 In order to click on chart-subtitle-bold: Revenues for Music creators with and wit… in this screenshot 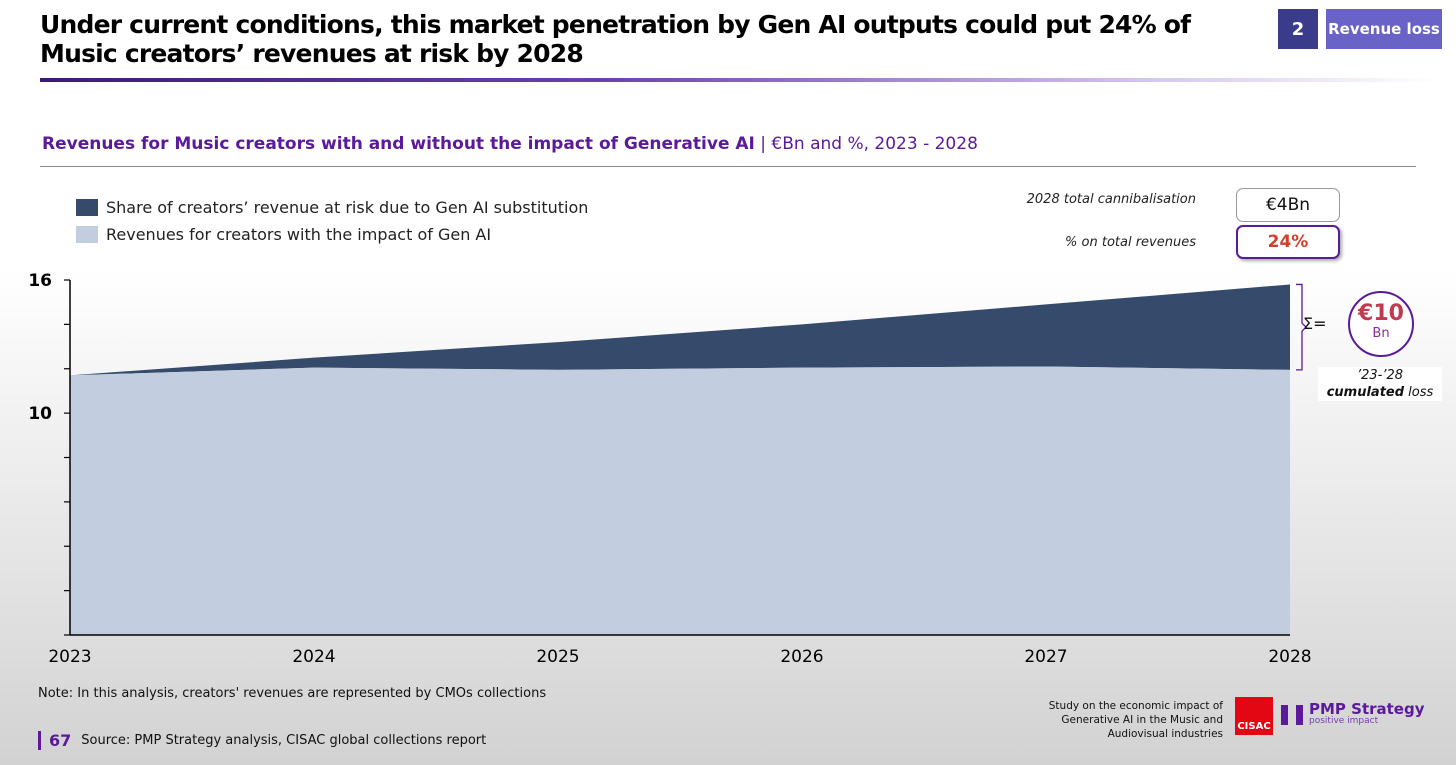, I will do `click(398, 144)`.